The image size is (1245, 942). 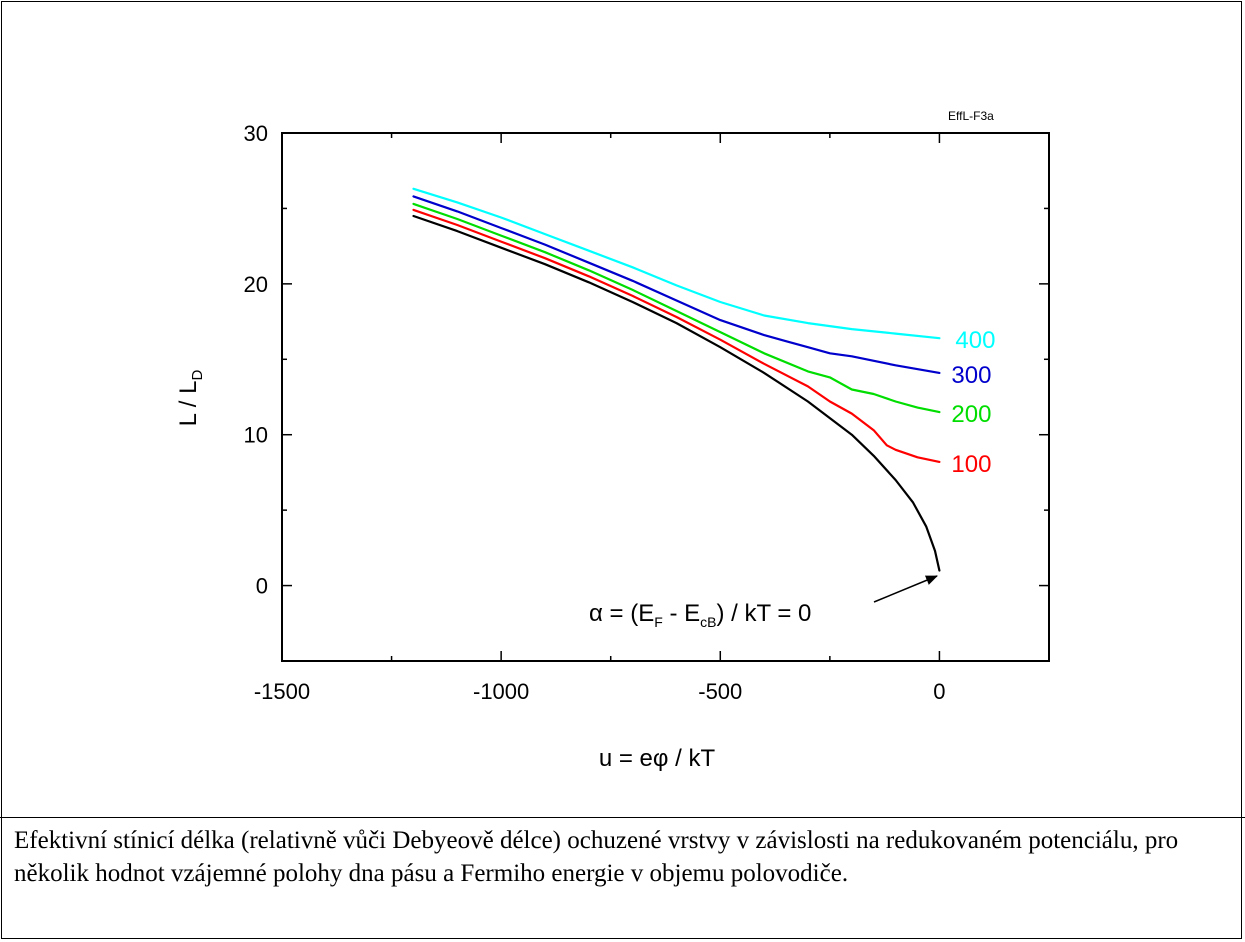 I want to click on y-tick-label: 30, so click(x=256, y=133).